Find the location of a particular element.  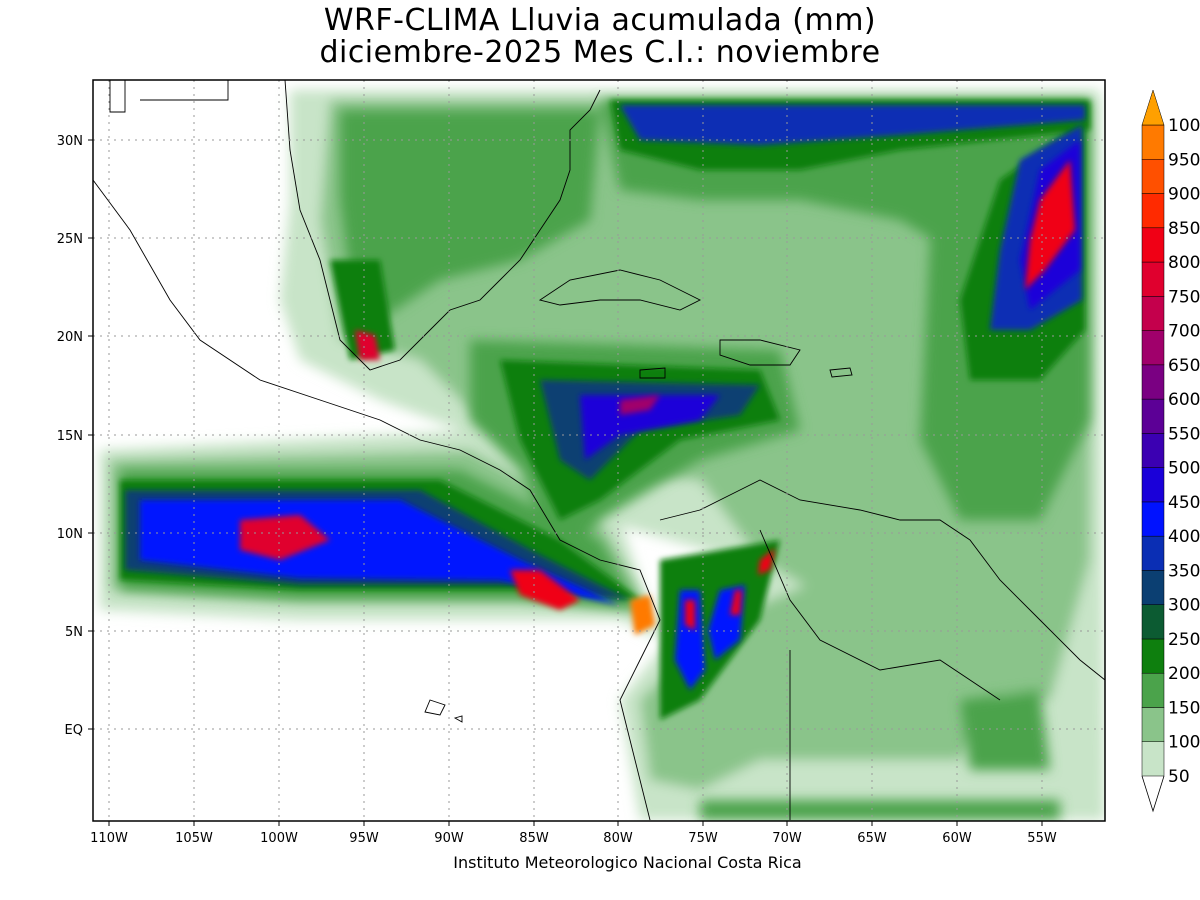

legend-label: 50 is located at coordinates (1179, 777).